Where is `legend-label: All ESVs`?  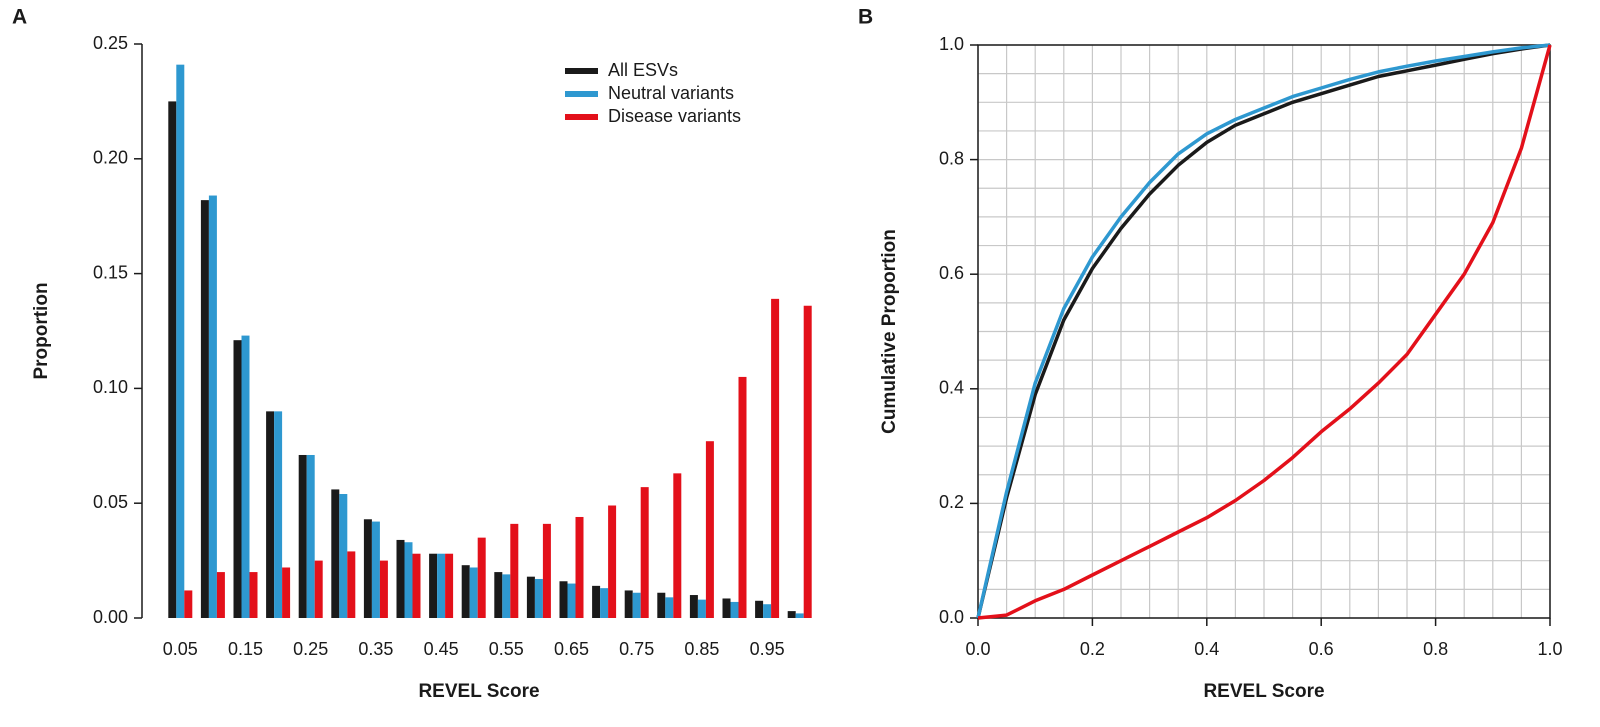
legend-label: All ESVs is located at coordinates (643, 70).